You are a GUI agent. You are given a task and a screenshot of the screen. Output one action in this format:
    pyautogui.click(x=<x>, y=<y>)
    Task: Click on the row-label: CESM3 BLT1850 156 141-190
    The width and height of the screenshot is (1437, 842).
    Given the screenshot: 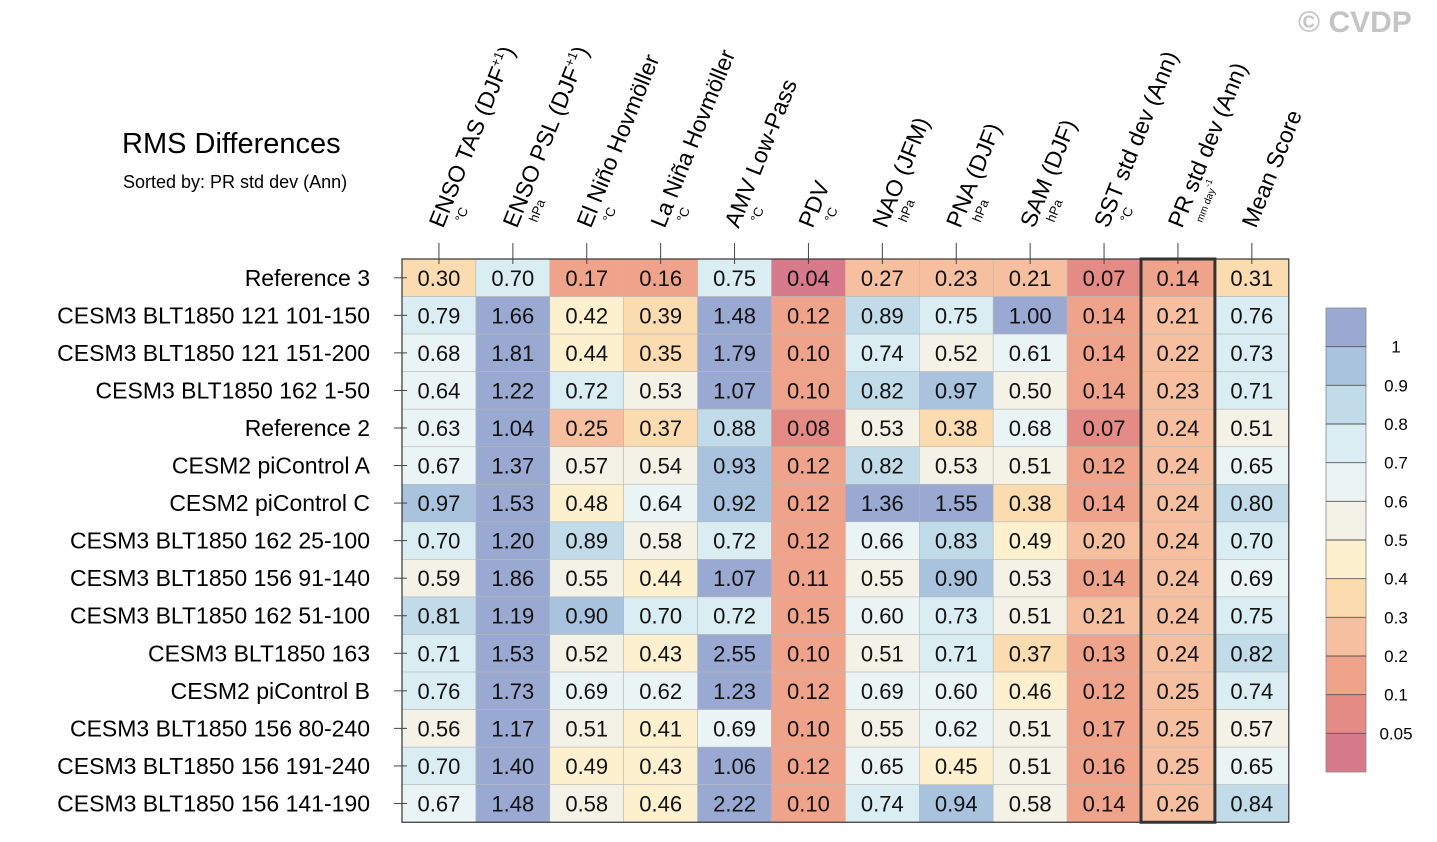 What is the action you would take?
    pyautogui.click(x=213, y=803)
    